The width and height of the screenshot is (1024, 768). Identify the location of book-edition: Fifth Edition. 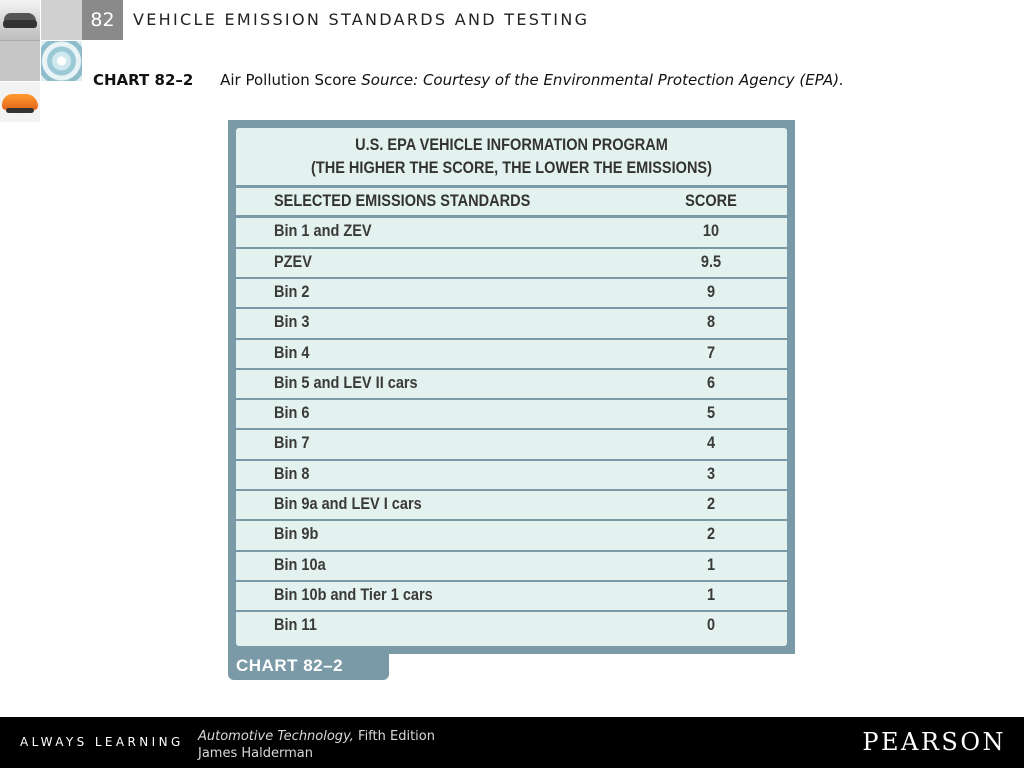
(396, 736).